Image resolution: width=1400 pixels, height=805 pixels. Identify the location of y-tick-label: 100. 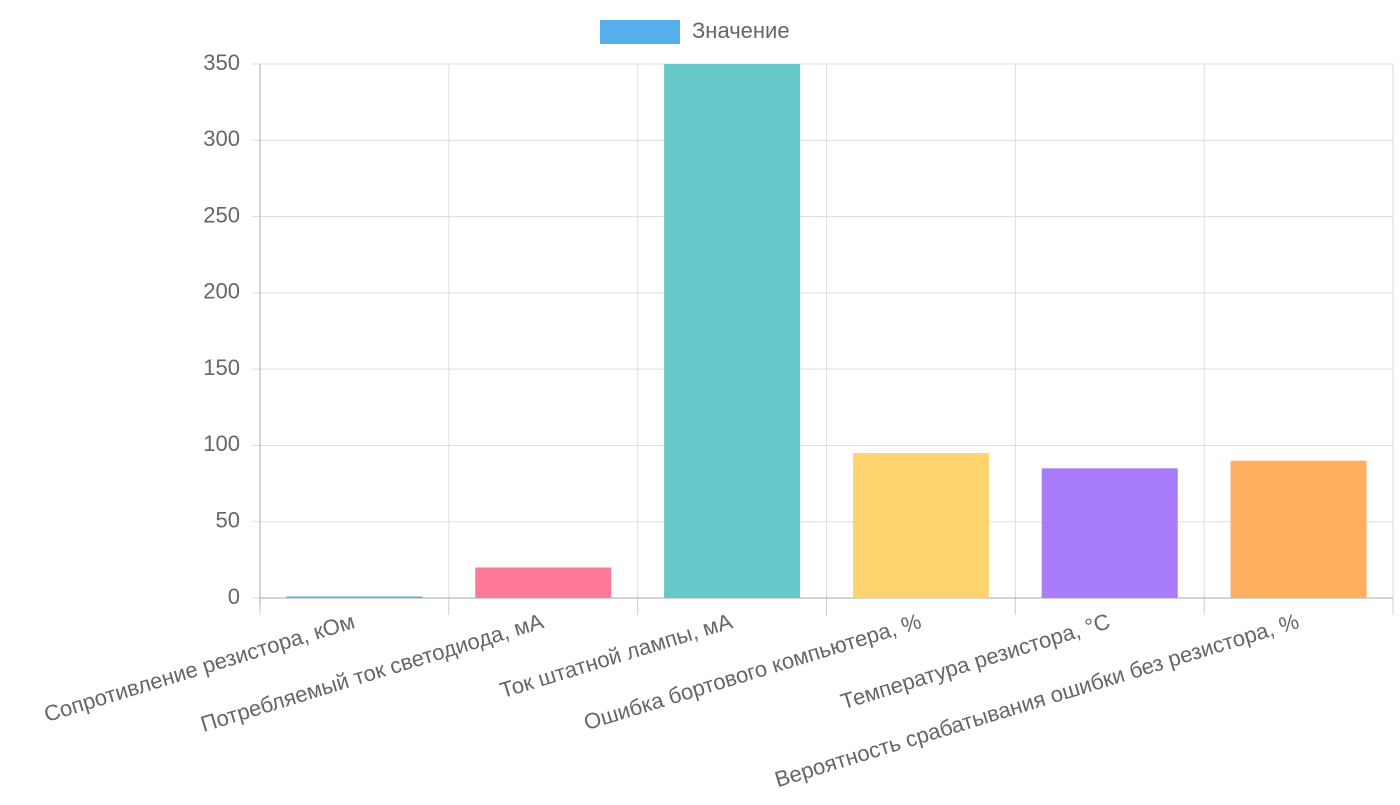
(221, 443).